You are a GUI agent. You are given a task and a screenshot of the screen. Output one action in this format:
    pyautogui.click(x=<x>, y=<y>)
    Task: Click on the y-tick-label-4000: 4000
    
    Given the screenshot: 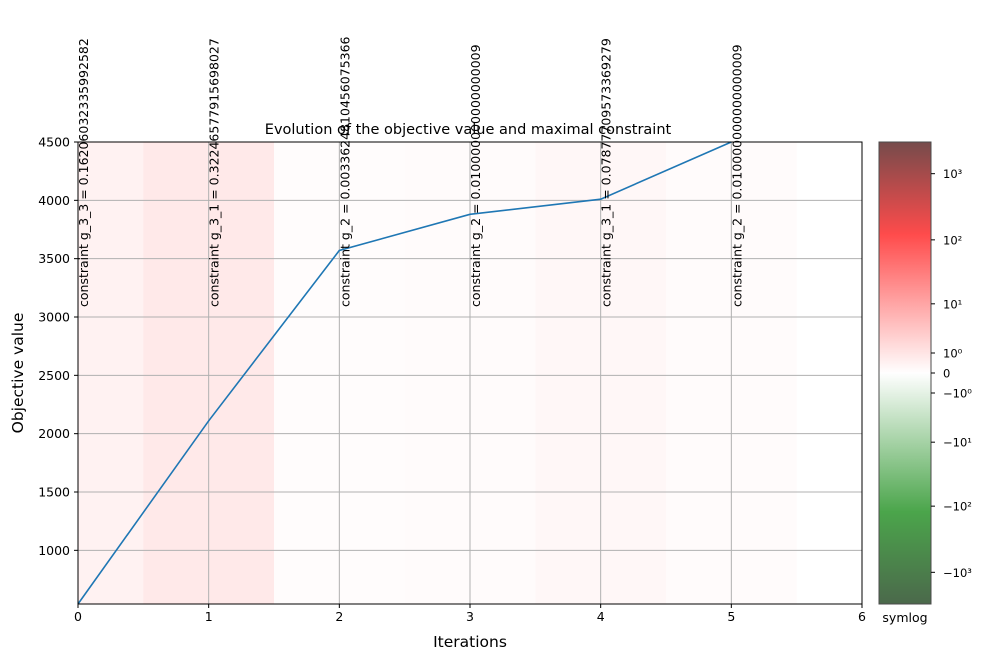 What is the action you would take?
    pyautogui.click(x=54, y=200)
    